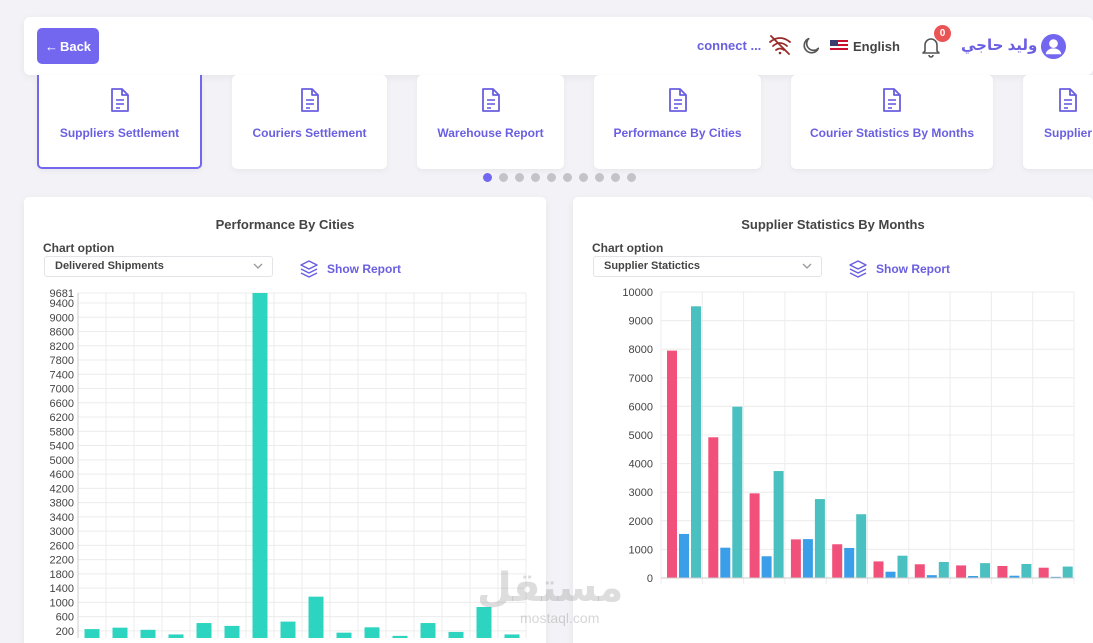  Describe the element at coordinates (811, 46) in the screenshot. I see `moon-icon` at that location.